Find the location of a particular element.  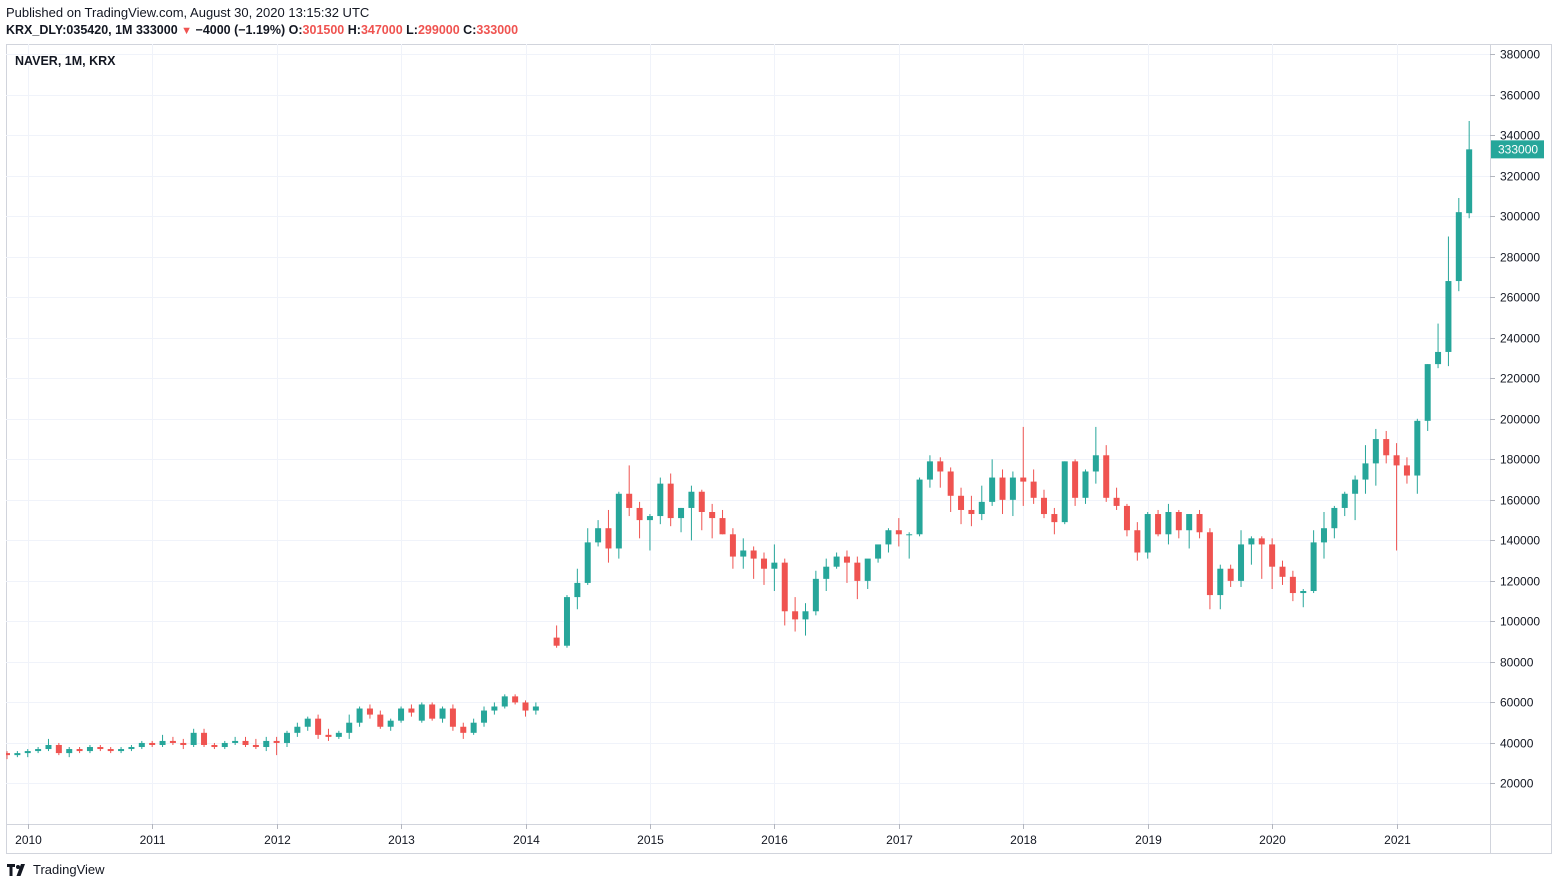

high-label: H: is located at coordinates (354, 30).